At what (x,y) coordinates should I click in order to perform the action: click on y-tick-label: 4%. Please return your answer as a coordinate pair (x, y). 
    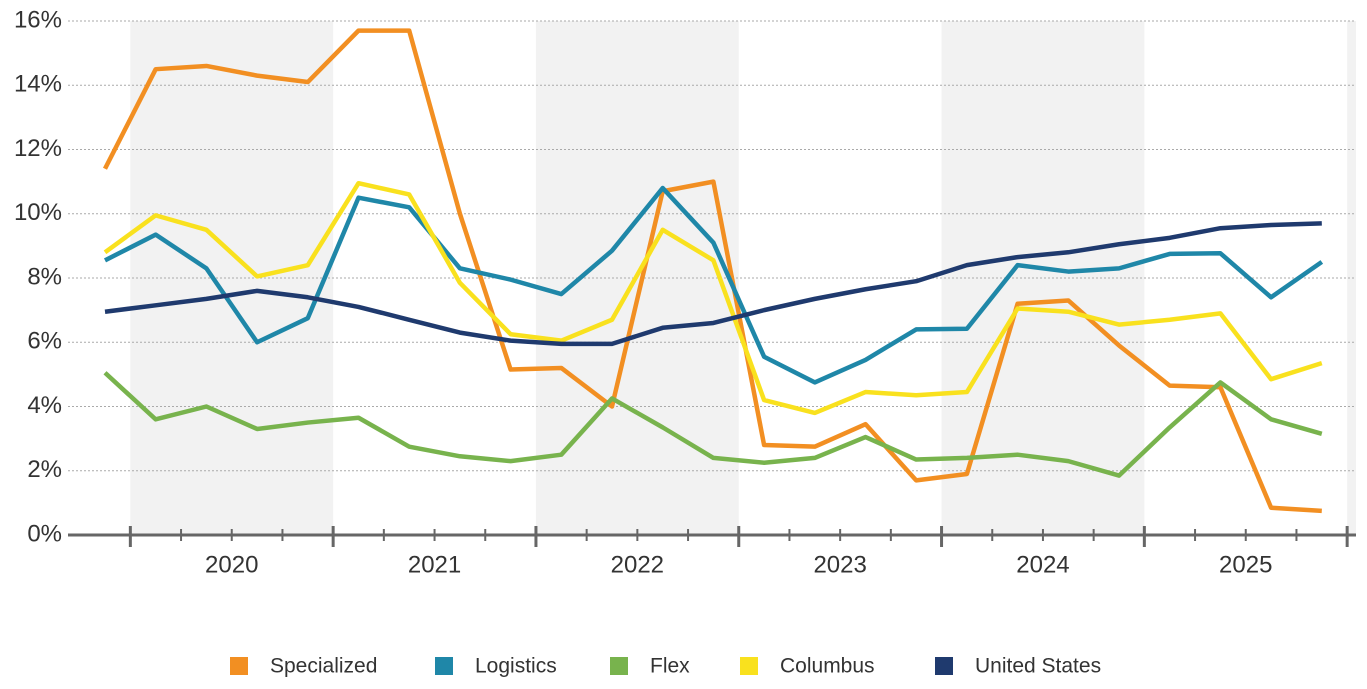
    Looking at the image, I should click on (44, 405).